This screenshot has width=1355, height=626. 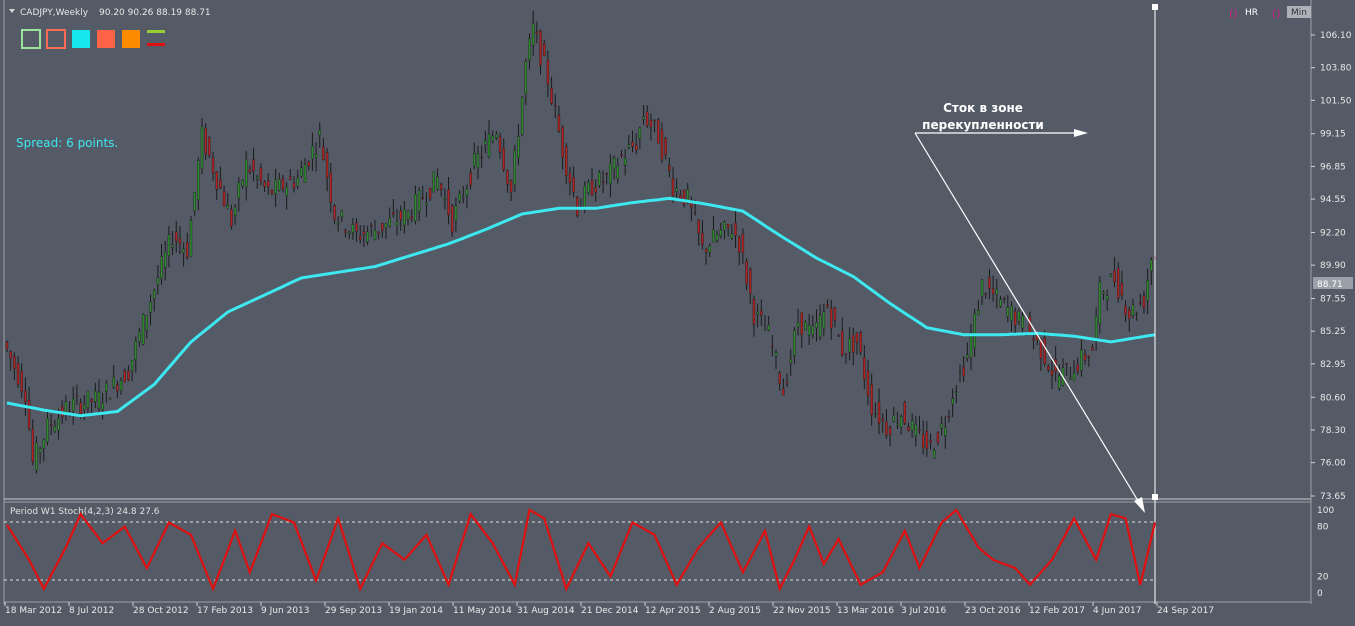 I want to click on time-tick-label: 11 May 2014, so click(x=482, y=611).